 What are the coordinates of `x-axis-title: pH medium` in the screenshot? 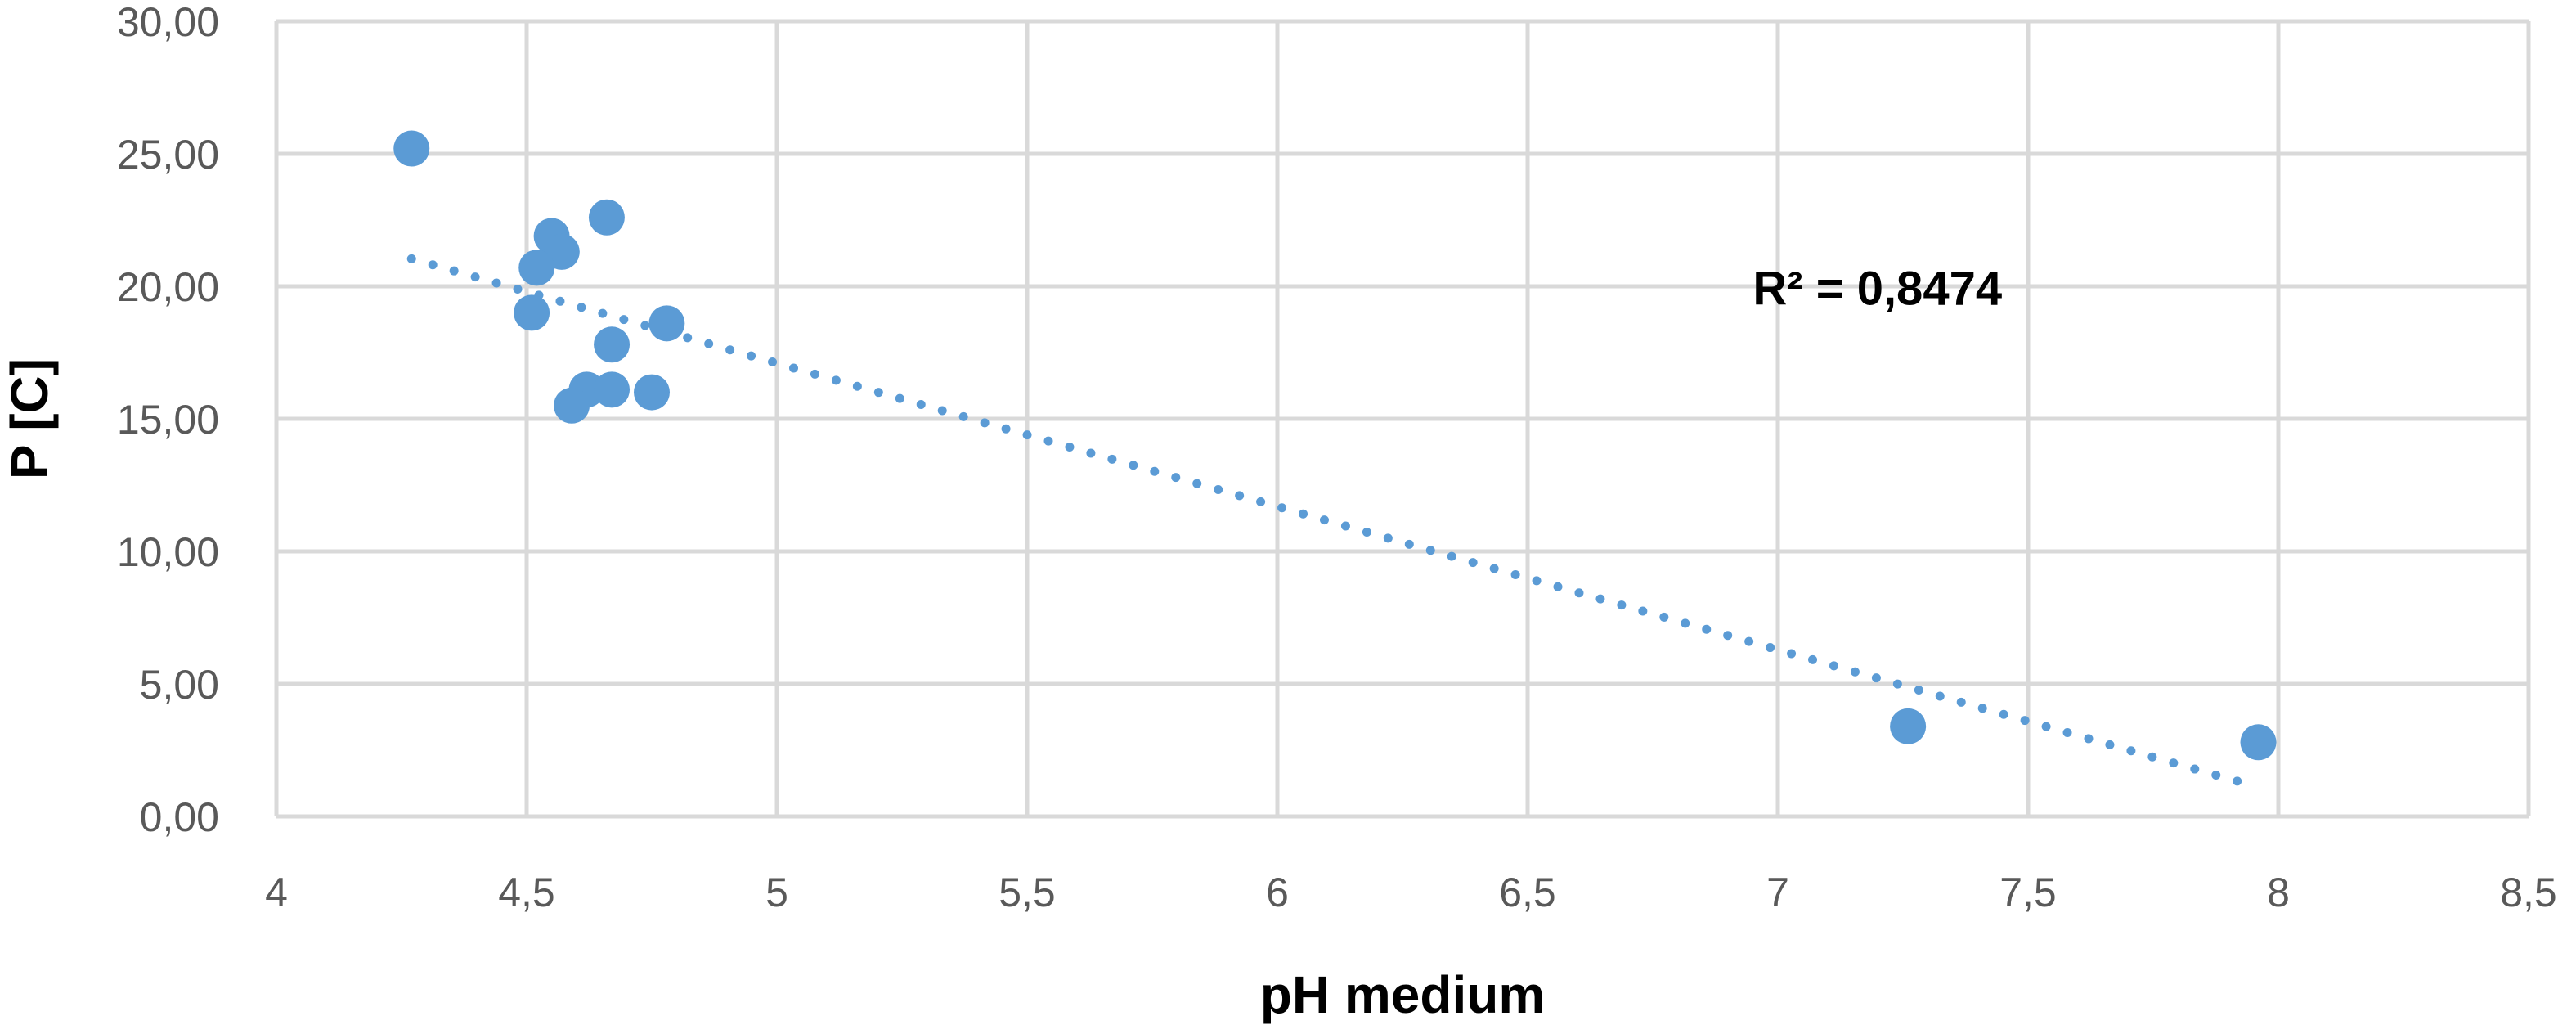 It's located at (1402, 995).